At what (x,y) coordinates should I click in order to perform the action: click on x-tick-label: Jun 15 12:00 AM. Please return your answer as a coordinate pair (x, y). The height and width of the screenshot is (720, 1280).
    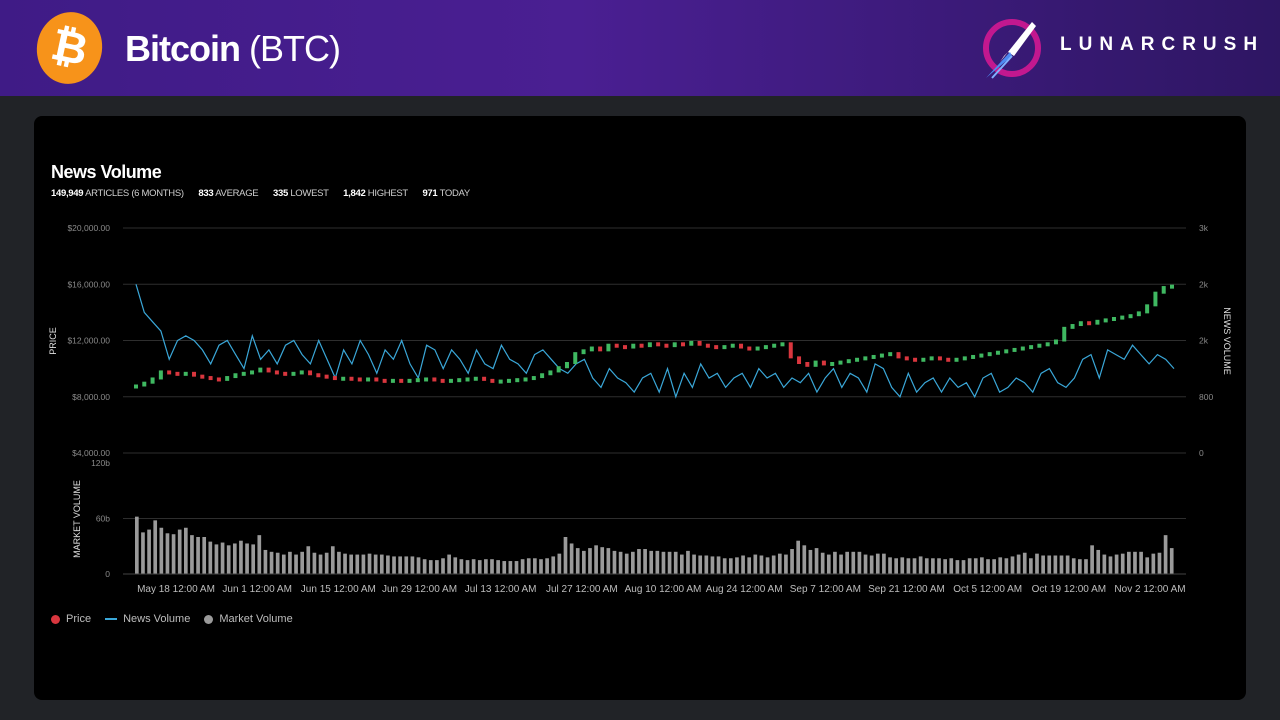
    Looking at the image, I should click on (338, 589).